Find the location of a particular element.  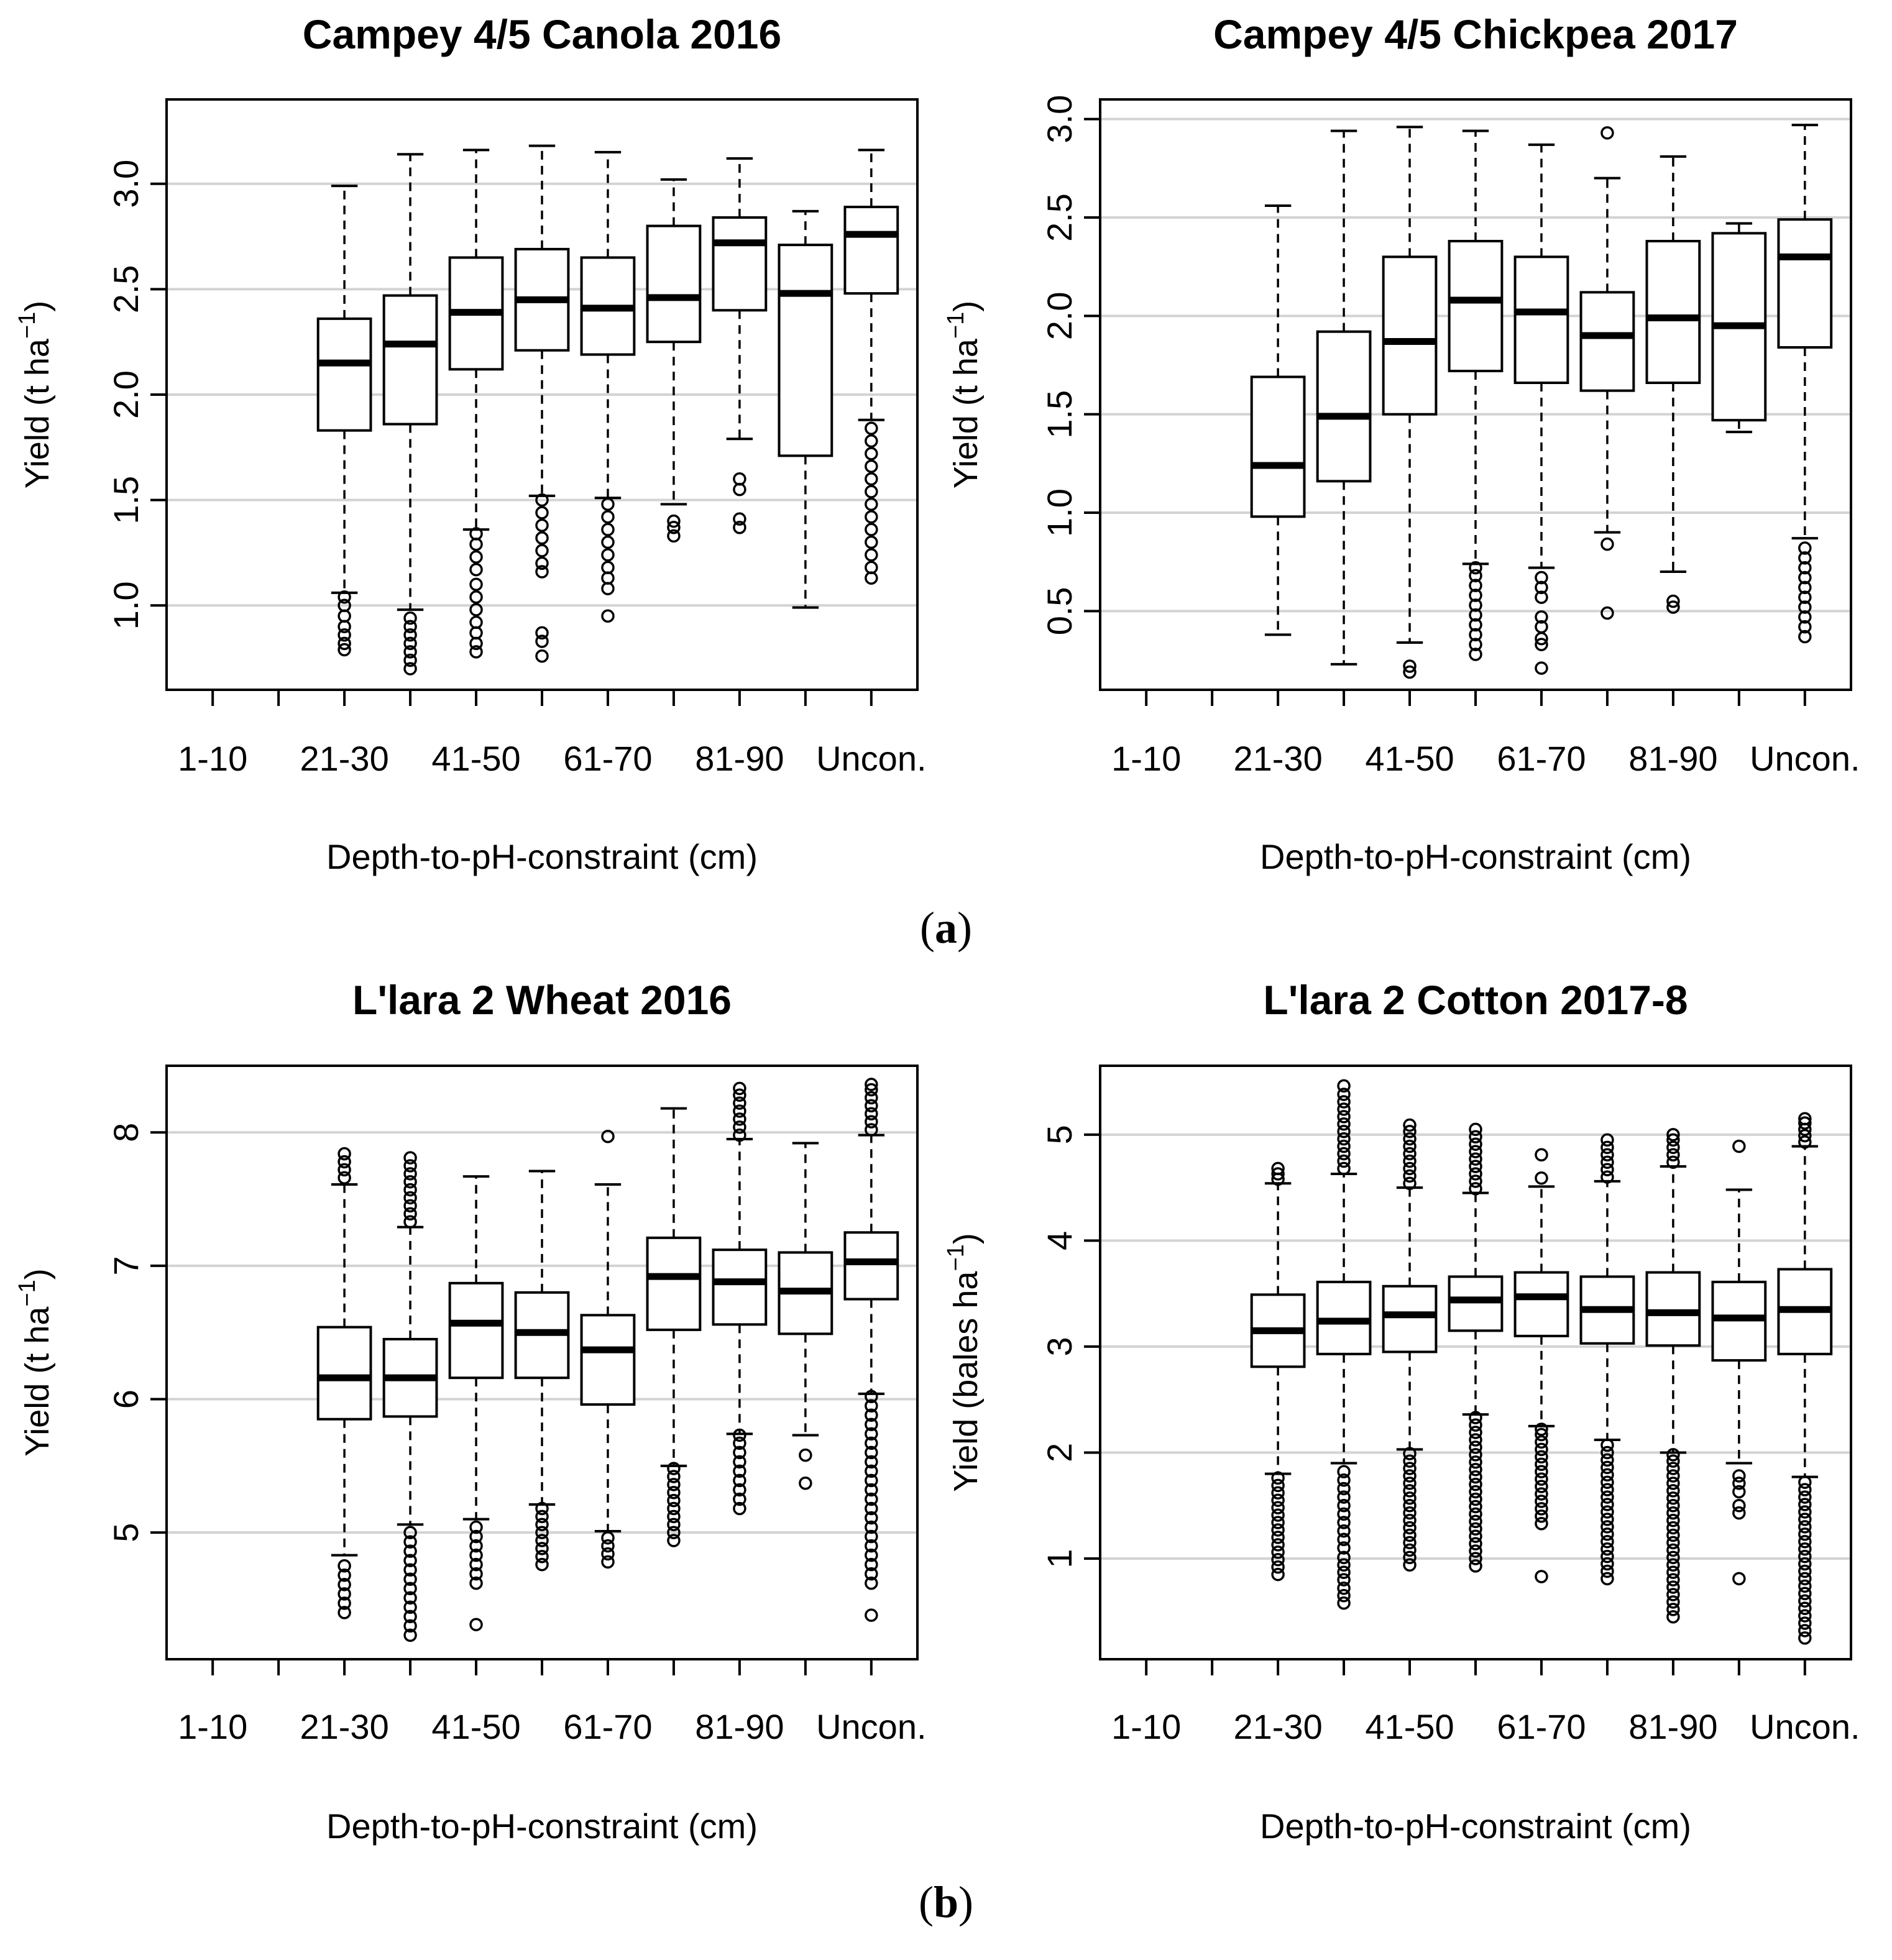

caption-a-letter: a is located at coordinates (946, 928).